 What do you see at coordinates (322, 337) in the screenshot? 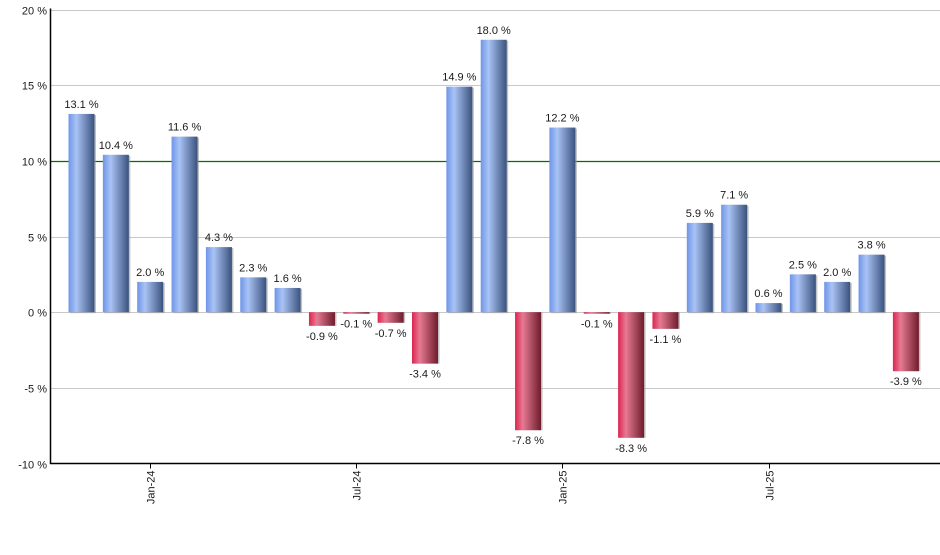
I see `bar-value-label: -0.9 %` at bounding box center [322, 337].